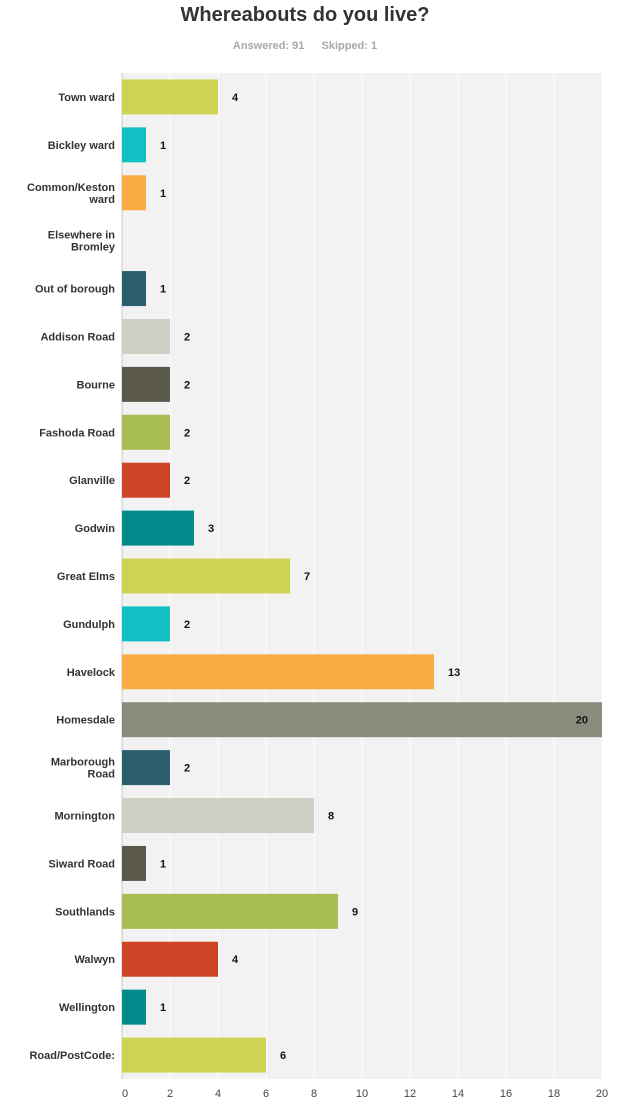 This screenshot has height=1111, width=639. I want to click on x-tick-label: 16, so click(506, 1094).